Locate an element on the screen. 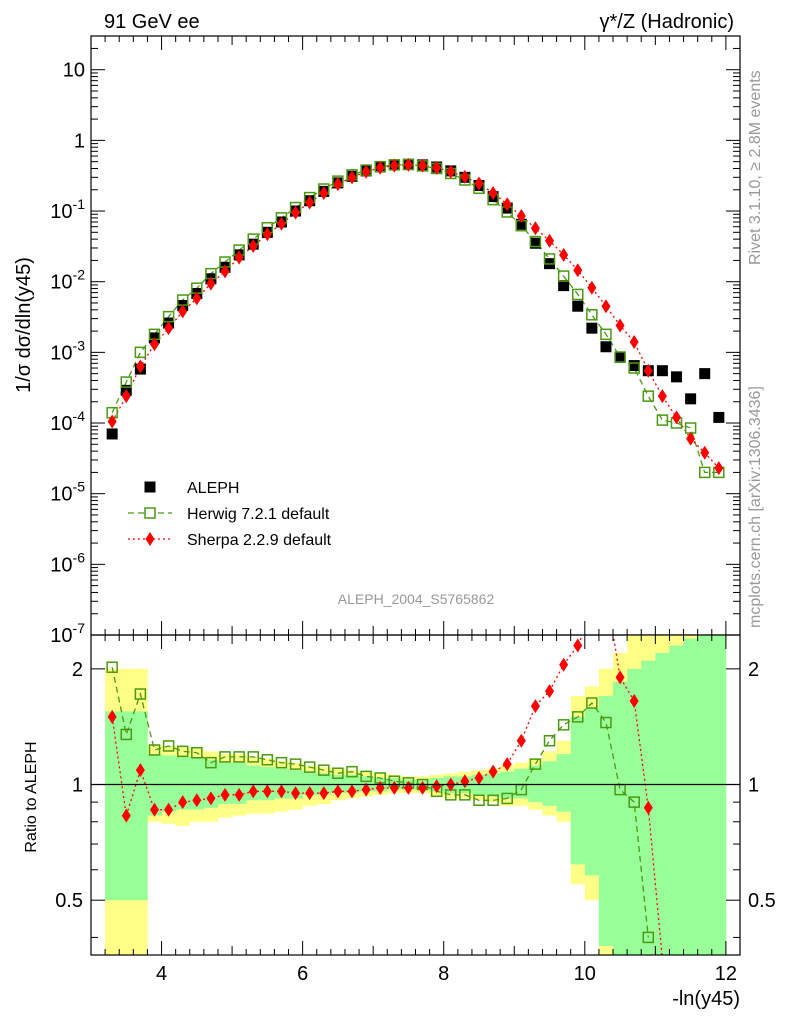 The height and width of the screenshot is (1024, 786). mcplots-label: mcplots.cern.ch [arXiv:1306.3436] is located at coordinates (755, 507).